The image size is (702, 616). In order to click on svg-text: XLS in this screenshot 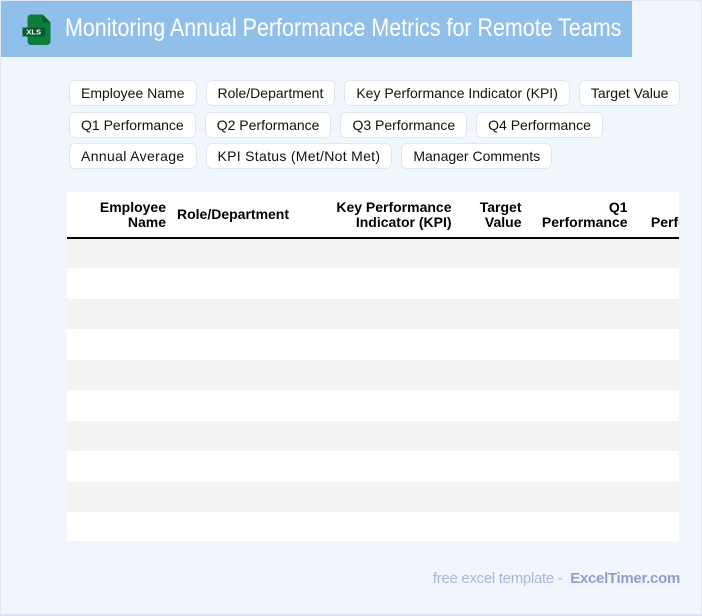, I will do `click(33, 32)`.